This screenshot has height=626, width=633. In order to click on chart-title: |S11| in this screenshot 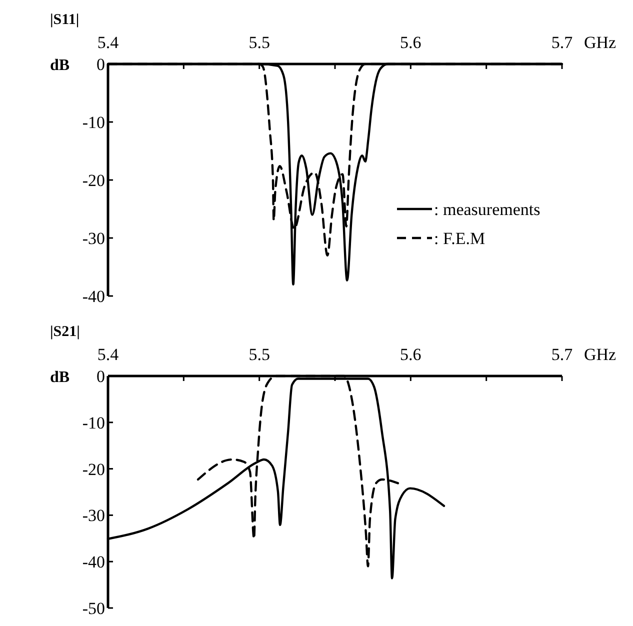, I will do `click(65, 20)`.